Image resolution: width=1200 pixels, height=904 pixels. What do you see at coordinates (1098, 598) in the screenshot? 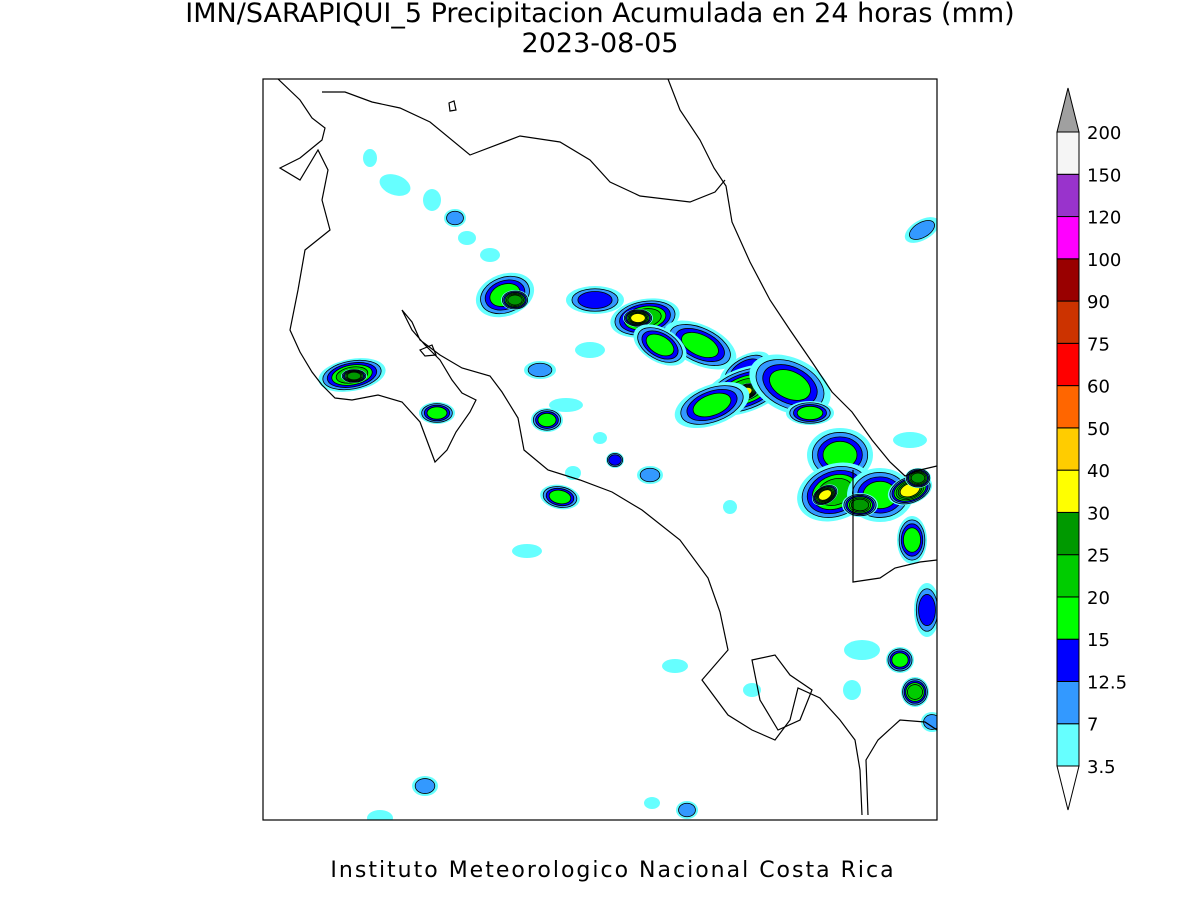
I see `colorbar-label: 20` at bounding box center [1098, 598].